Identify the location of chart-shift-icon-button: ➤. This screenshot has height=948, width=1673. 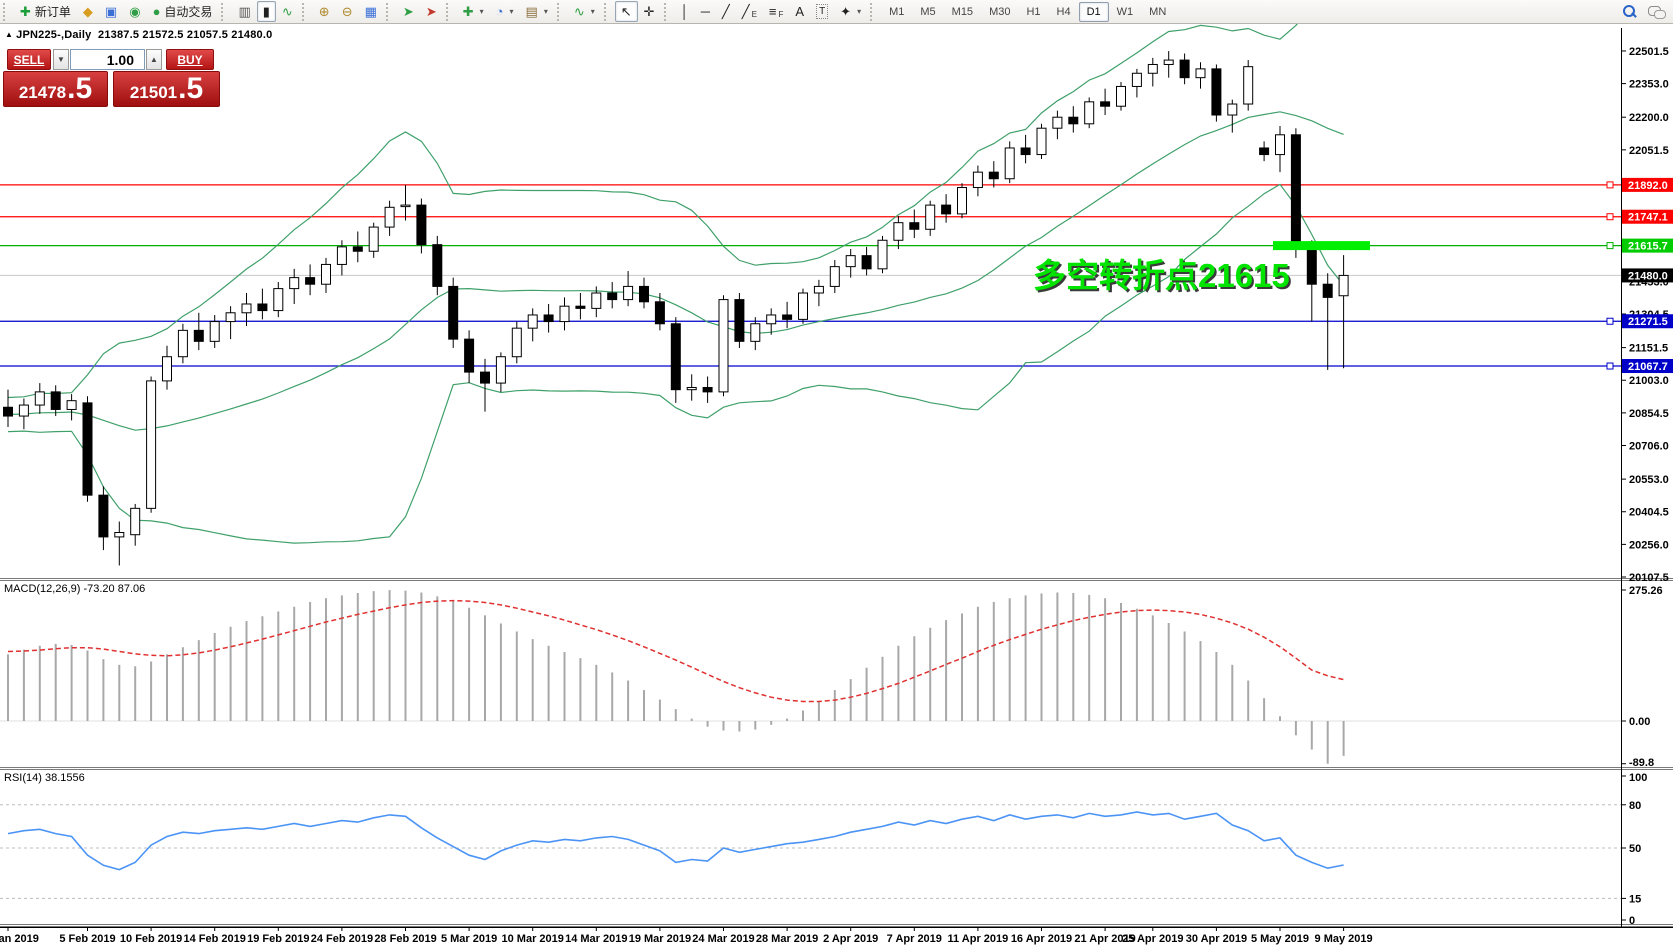
(431, 11).